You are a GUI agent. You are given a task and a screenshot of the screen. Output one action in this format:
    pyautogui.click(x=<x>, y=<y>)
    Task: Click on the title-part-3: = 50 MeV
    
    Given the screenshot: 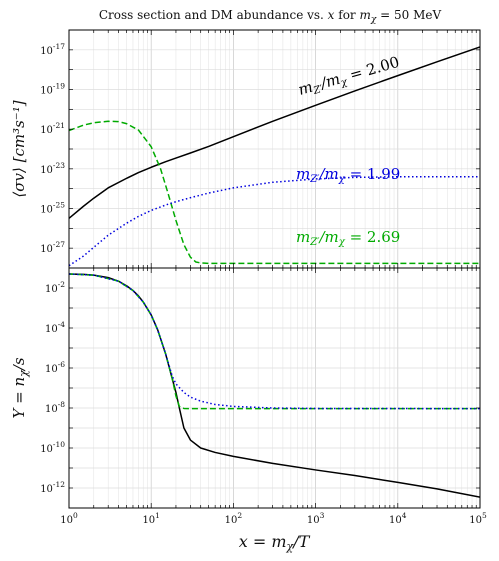 What is the action you would take?
    pyautogui.click(x=408, y=15)
    